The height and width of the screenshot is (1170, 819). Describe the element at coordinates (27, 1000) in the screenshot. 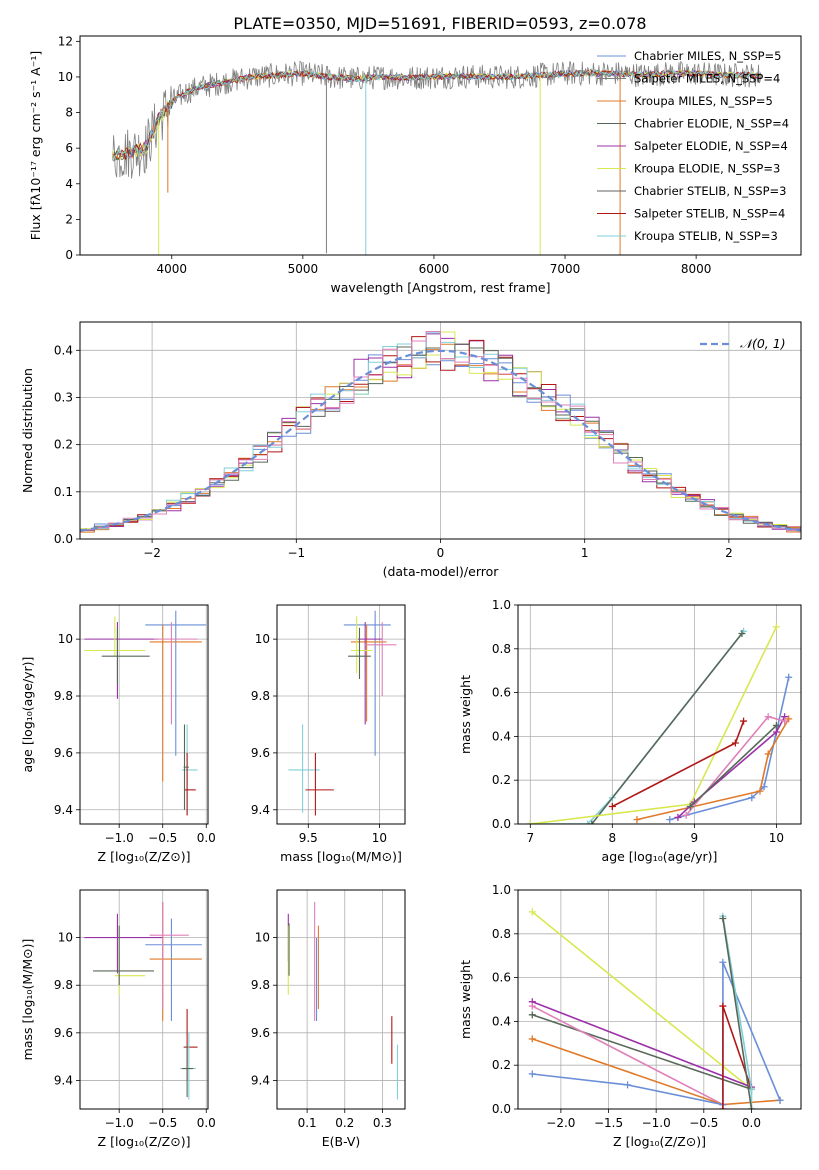

I see `y-axis-label: mass [log₁₀(M/M⊙)]` at that location.